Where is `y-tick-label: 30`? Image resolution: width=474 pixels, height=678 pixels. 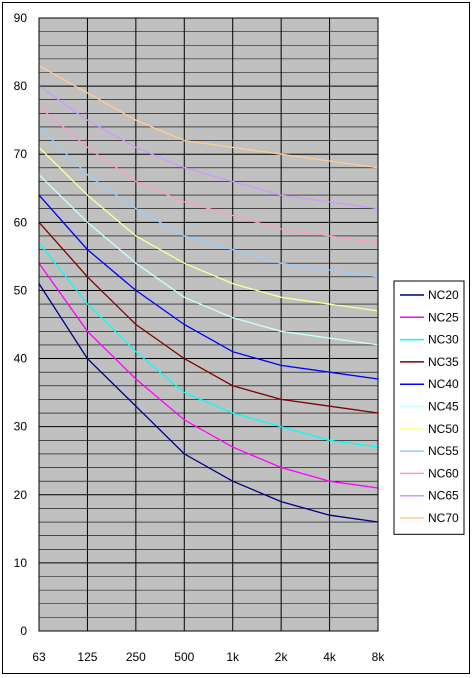 y-tick-label: 30 is located at coordinates (21, 427).